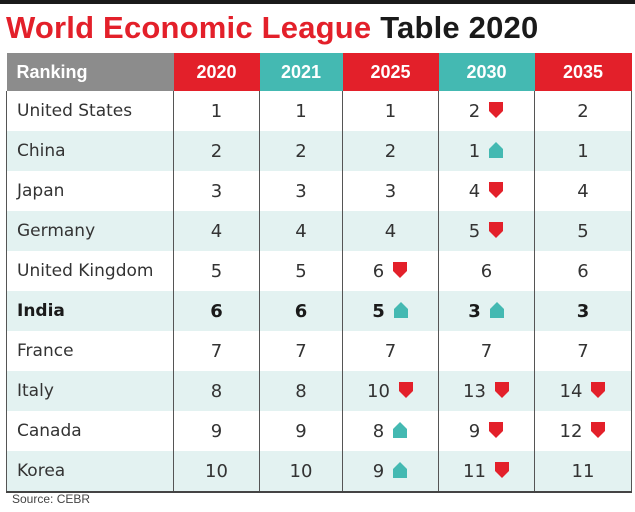  What do you see at coordinates (571, 391) in the screenshot?
I see `rank-value: 14` at bounding box center [571, 391].